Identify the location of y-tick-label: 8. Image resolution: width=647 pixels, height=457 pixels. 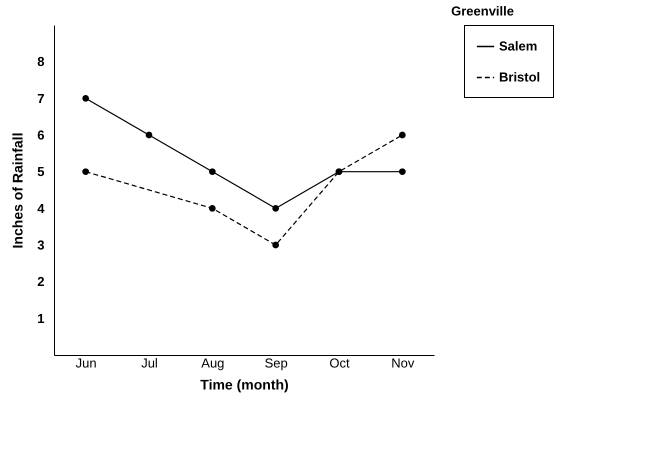
(40, 62).